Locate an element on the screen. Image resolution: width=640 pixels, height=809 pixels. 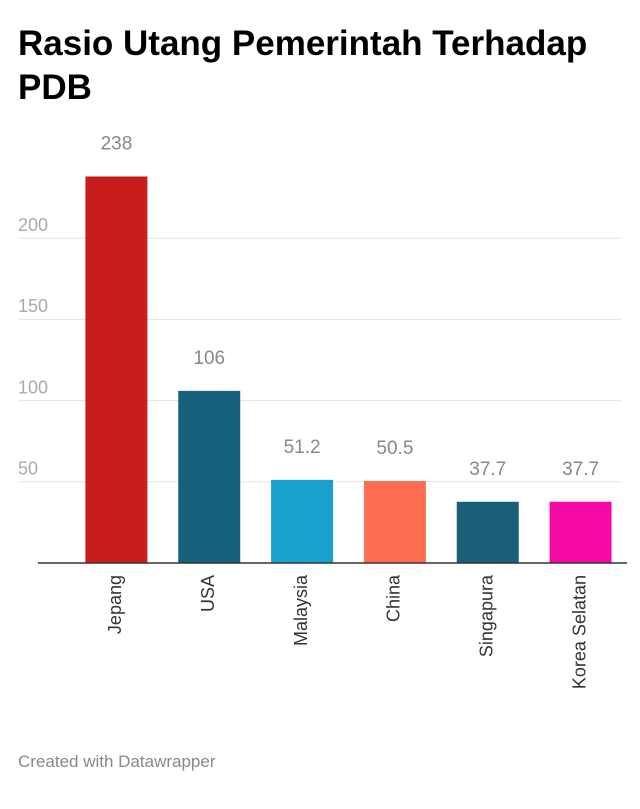
x-tick-label: Malaysia is located at coordinates (301, 610).